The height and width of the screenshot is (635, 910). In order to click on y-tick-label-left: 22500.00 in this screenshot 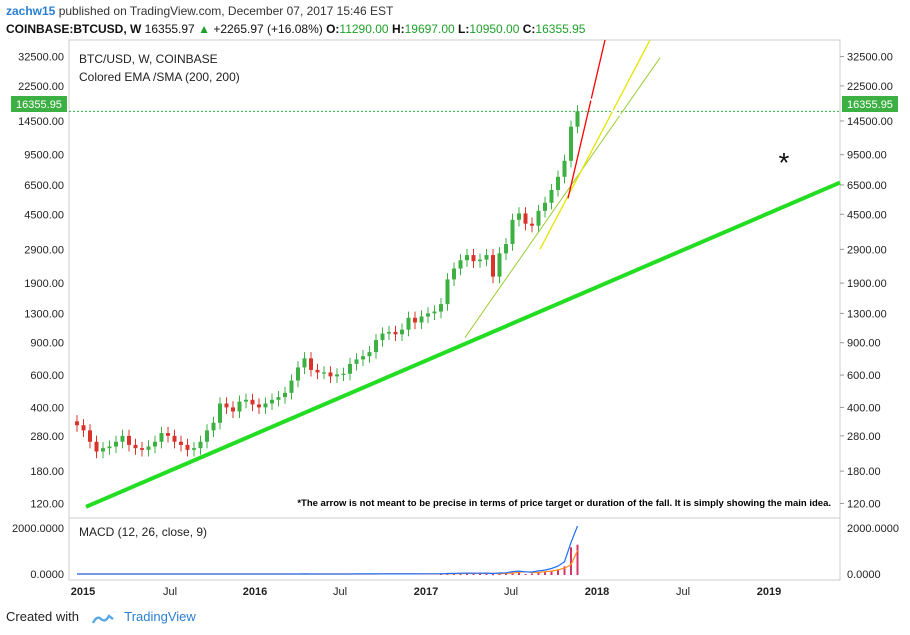, I will do `click(41, 87)`.